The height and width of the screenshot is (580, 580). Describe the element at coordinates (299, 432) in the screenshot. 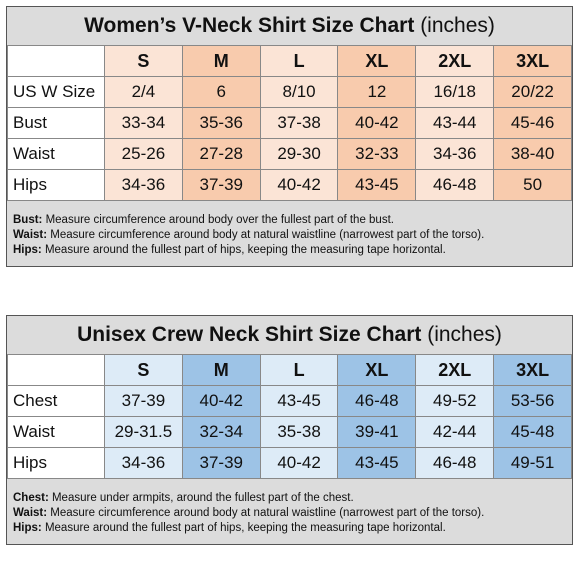

I see `table-cell: 35-38` at that location.